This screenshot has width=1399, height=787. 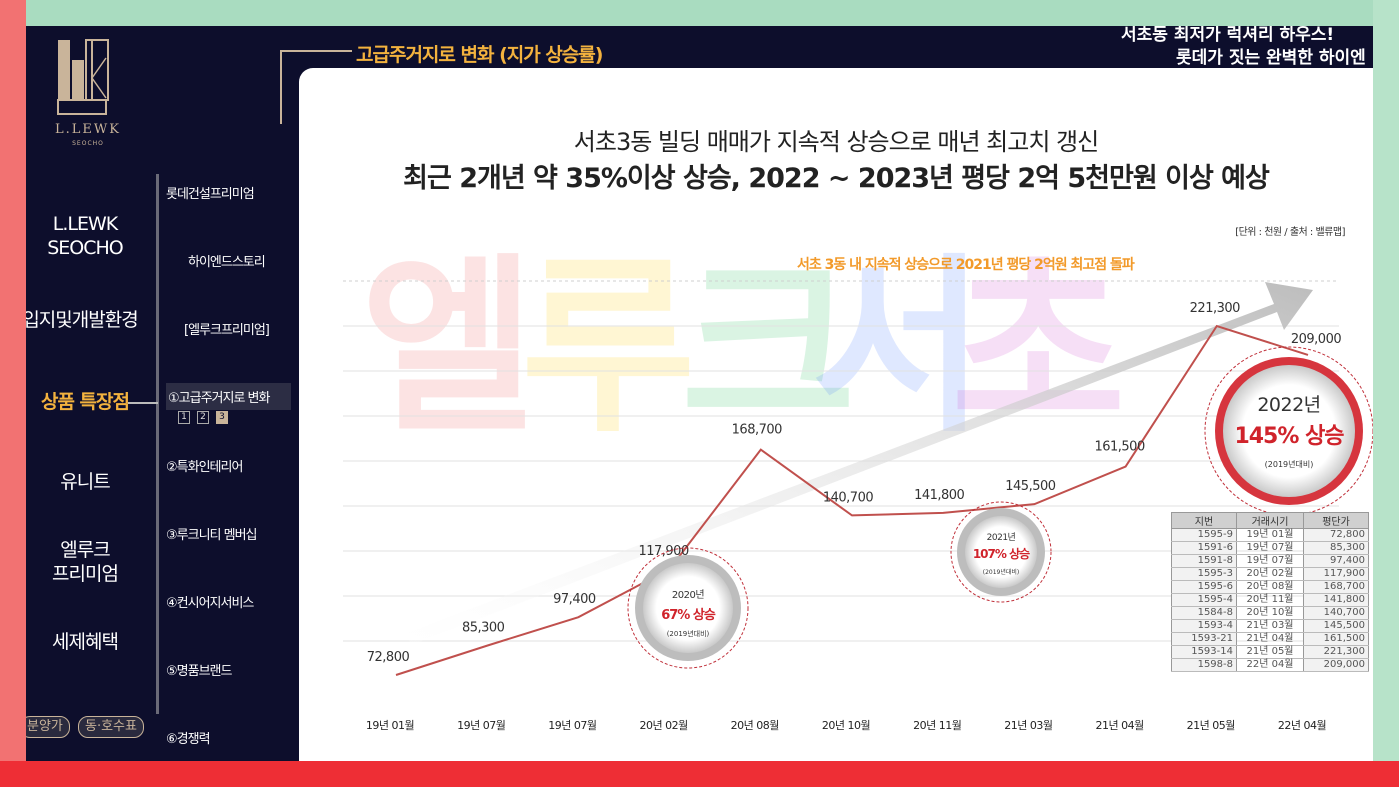 I want to click on callout-year: 2021년, so click(x=1001, y=537).